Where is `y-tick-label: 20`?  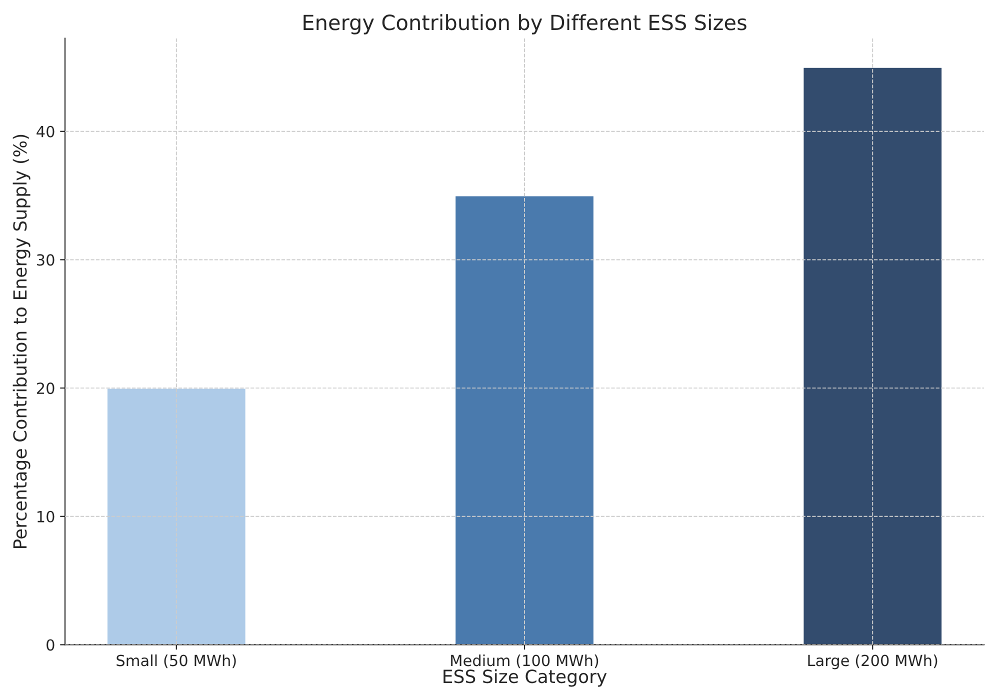 y-tick-label: 20 is located at coordinates (45, 388).